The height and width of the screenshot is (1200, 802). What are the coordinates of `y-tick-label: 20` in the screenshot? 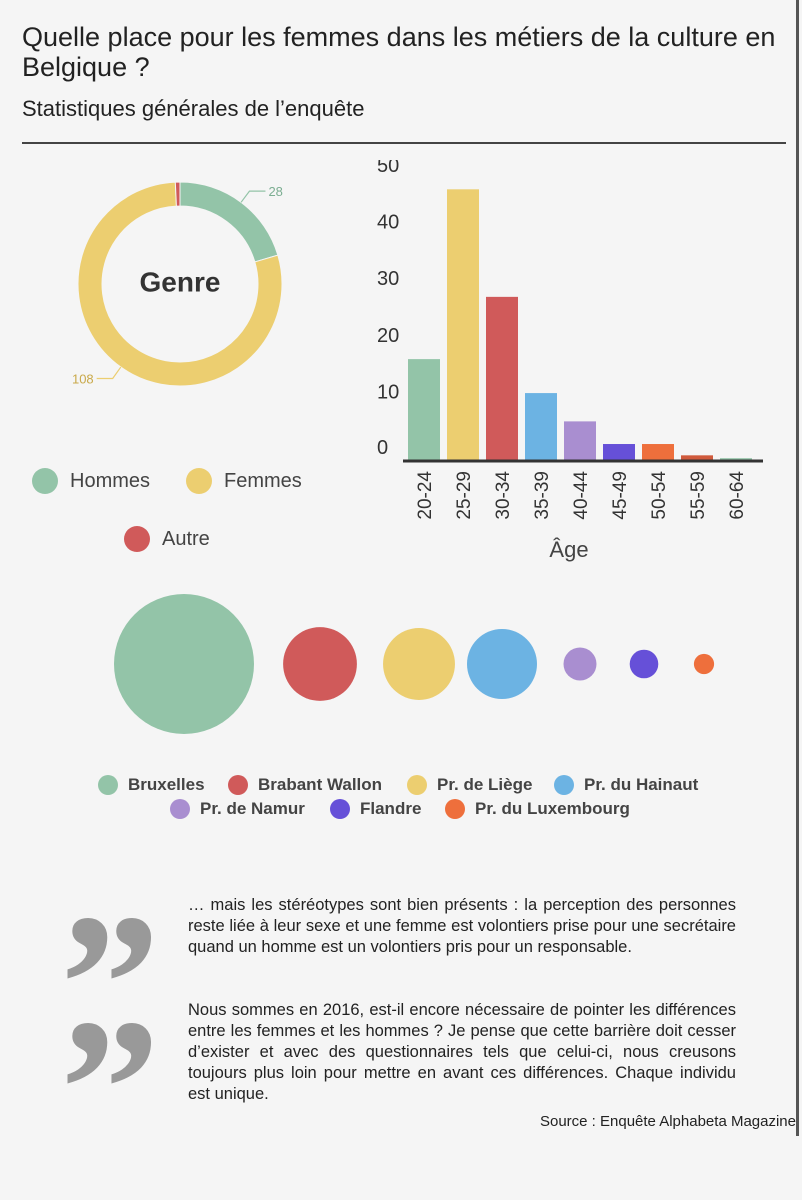 It's located at (388, 336).